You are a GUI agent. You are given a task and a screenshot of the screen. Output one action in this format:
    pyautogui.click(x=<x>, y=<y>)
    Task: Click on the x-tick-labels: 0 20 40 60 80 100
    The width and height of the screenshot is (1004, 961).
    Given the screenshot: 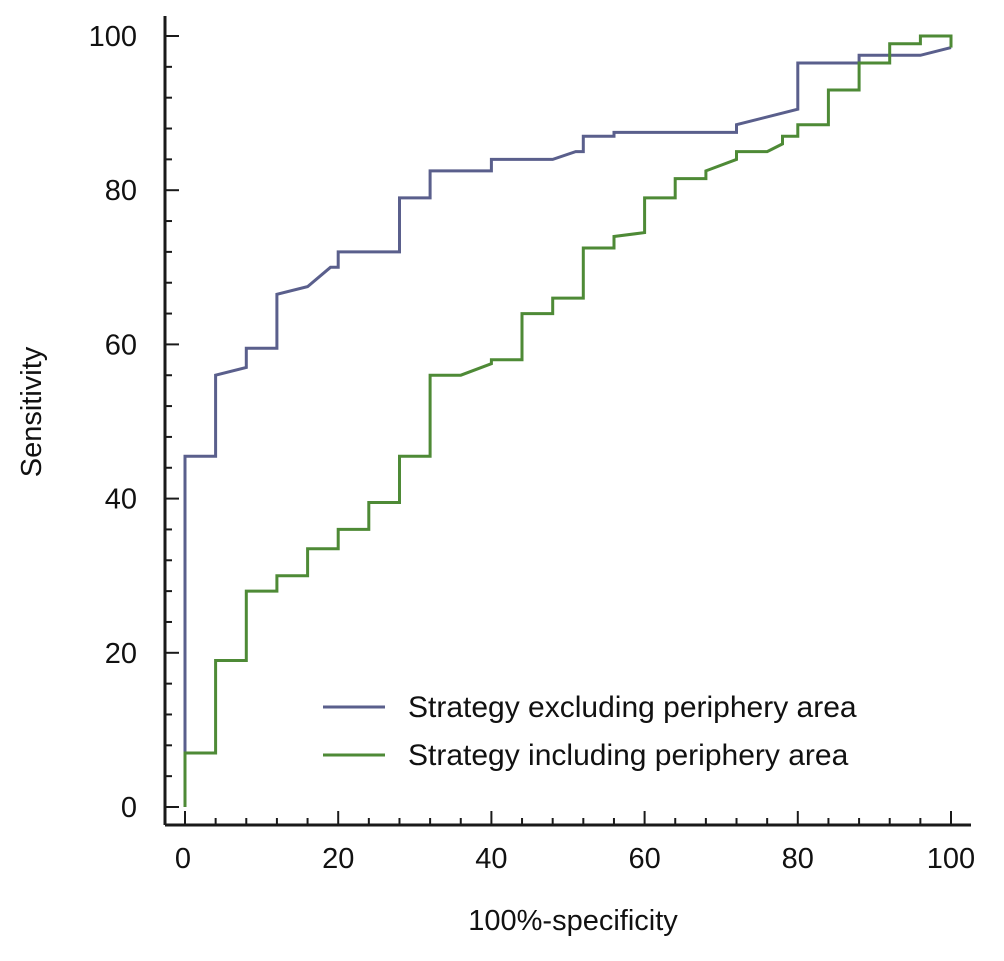 What is the action you would take?
    pyautogui.click(x=575, y=859)
    